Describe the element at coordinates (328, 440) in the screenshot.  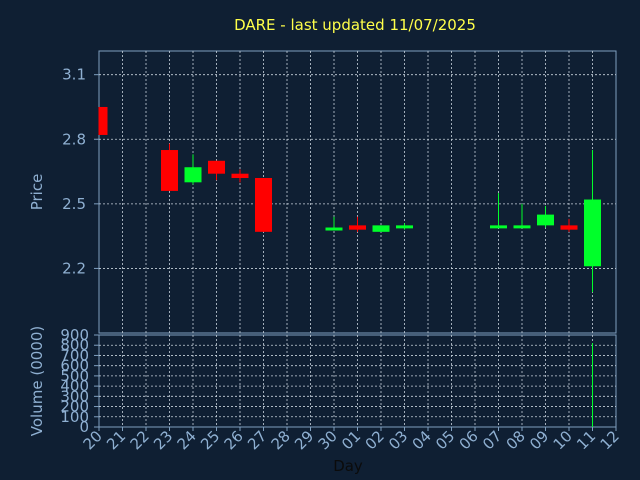
I see `x-tick-label: 30` at that location.